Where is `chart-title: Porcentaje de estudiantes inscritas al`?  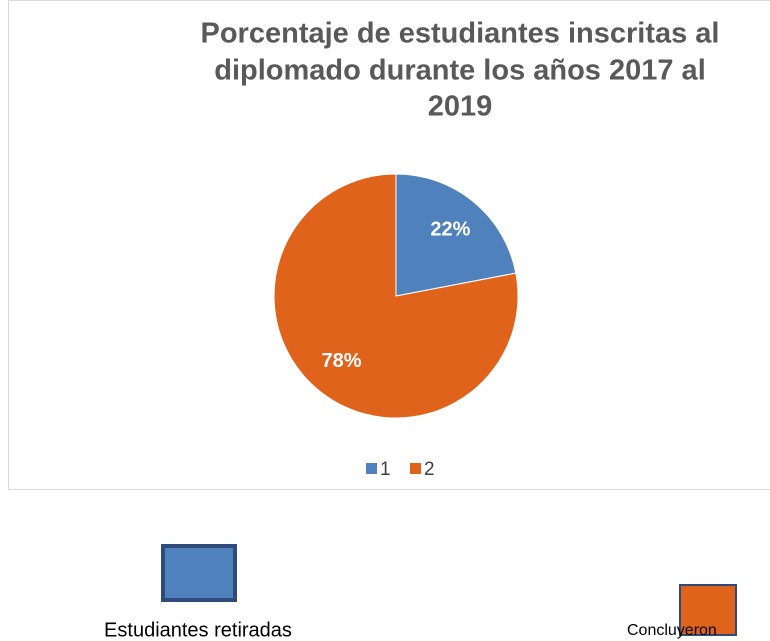 chart-title: Porcentaje de estudiantes inscritas al is located at coordinates (460, 34).